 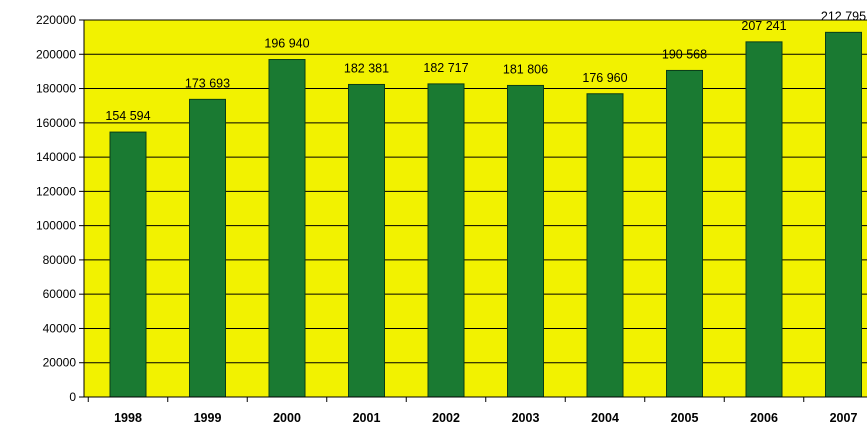 I want to click on bar-2000, so click(x=287, y=228).